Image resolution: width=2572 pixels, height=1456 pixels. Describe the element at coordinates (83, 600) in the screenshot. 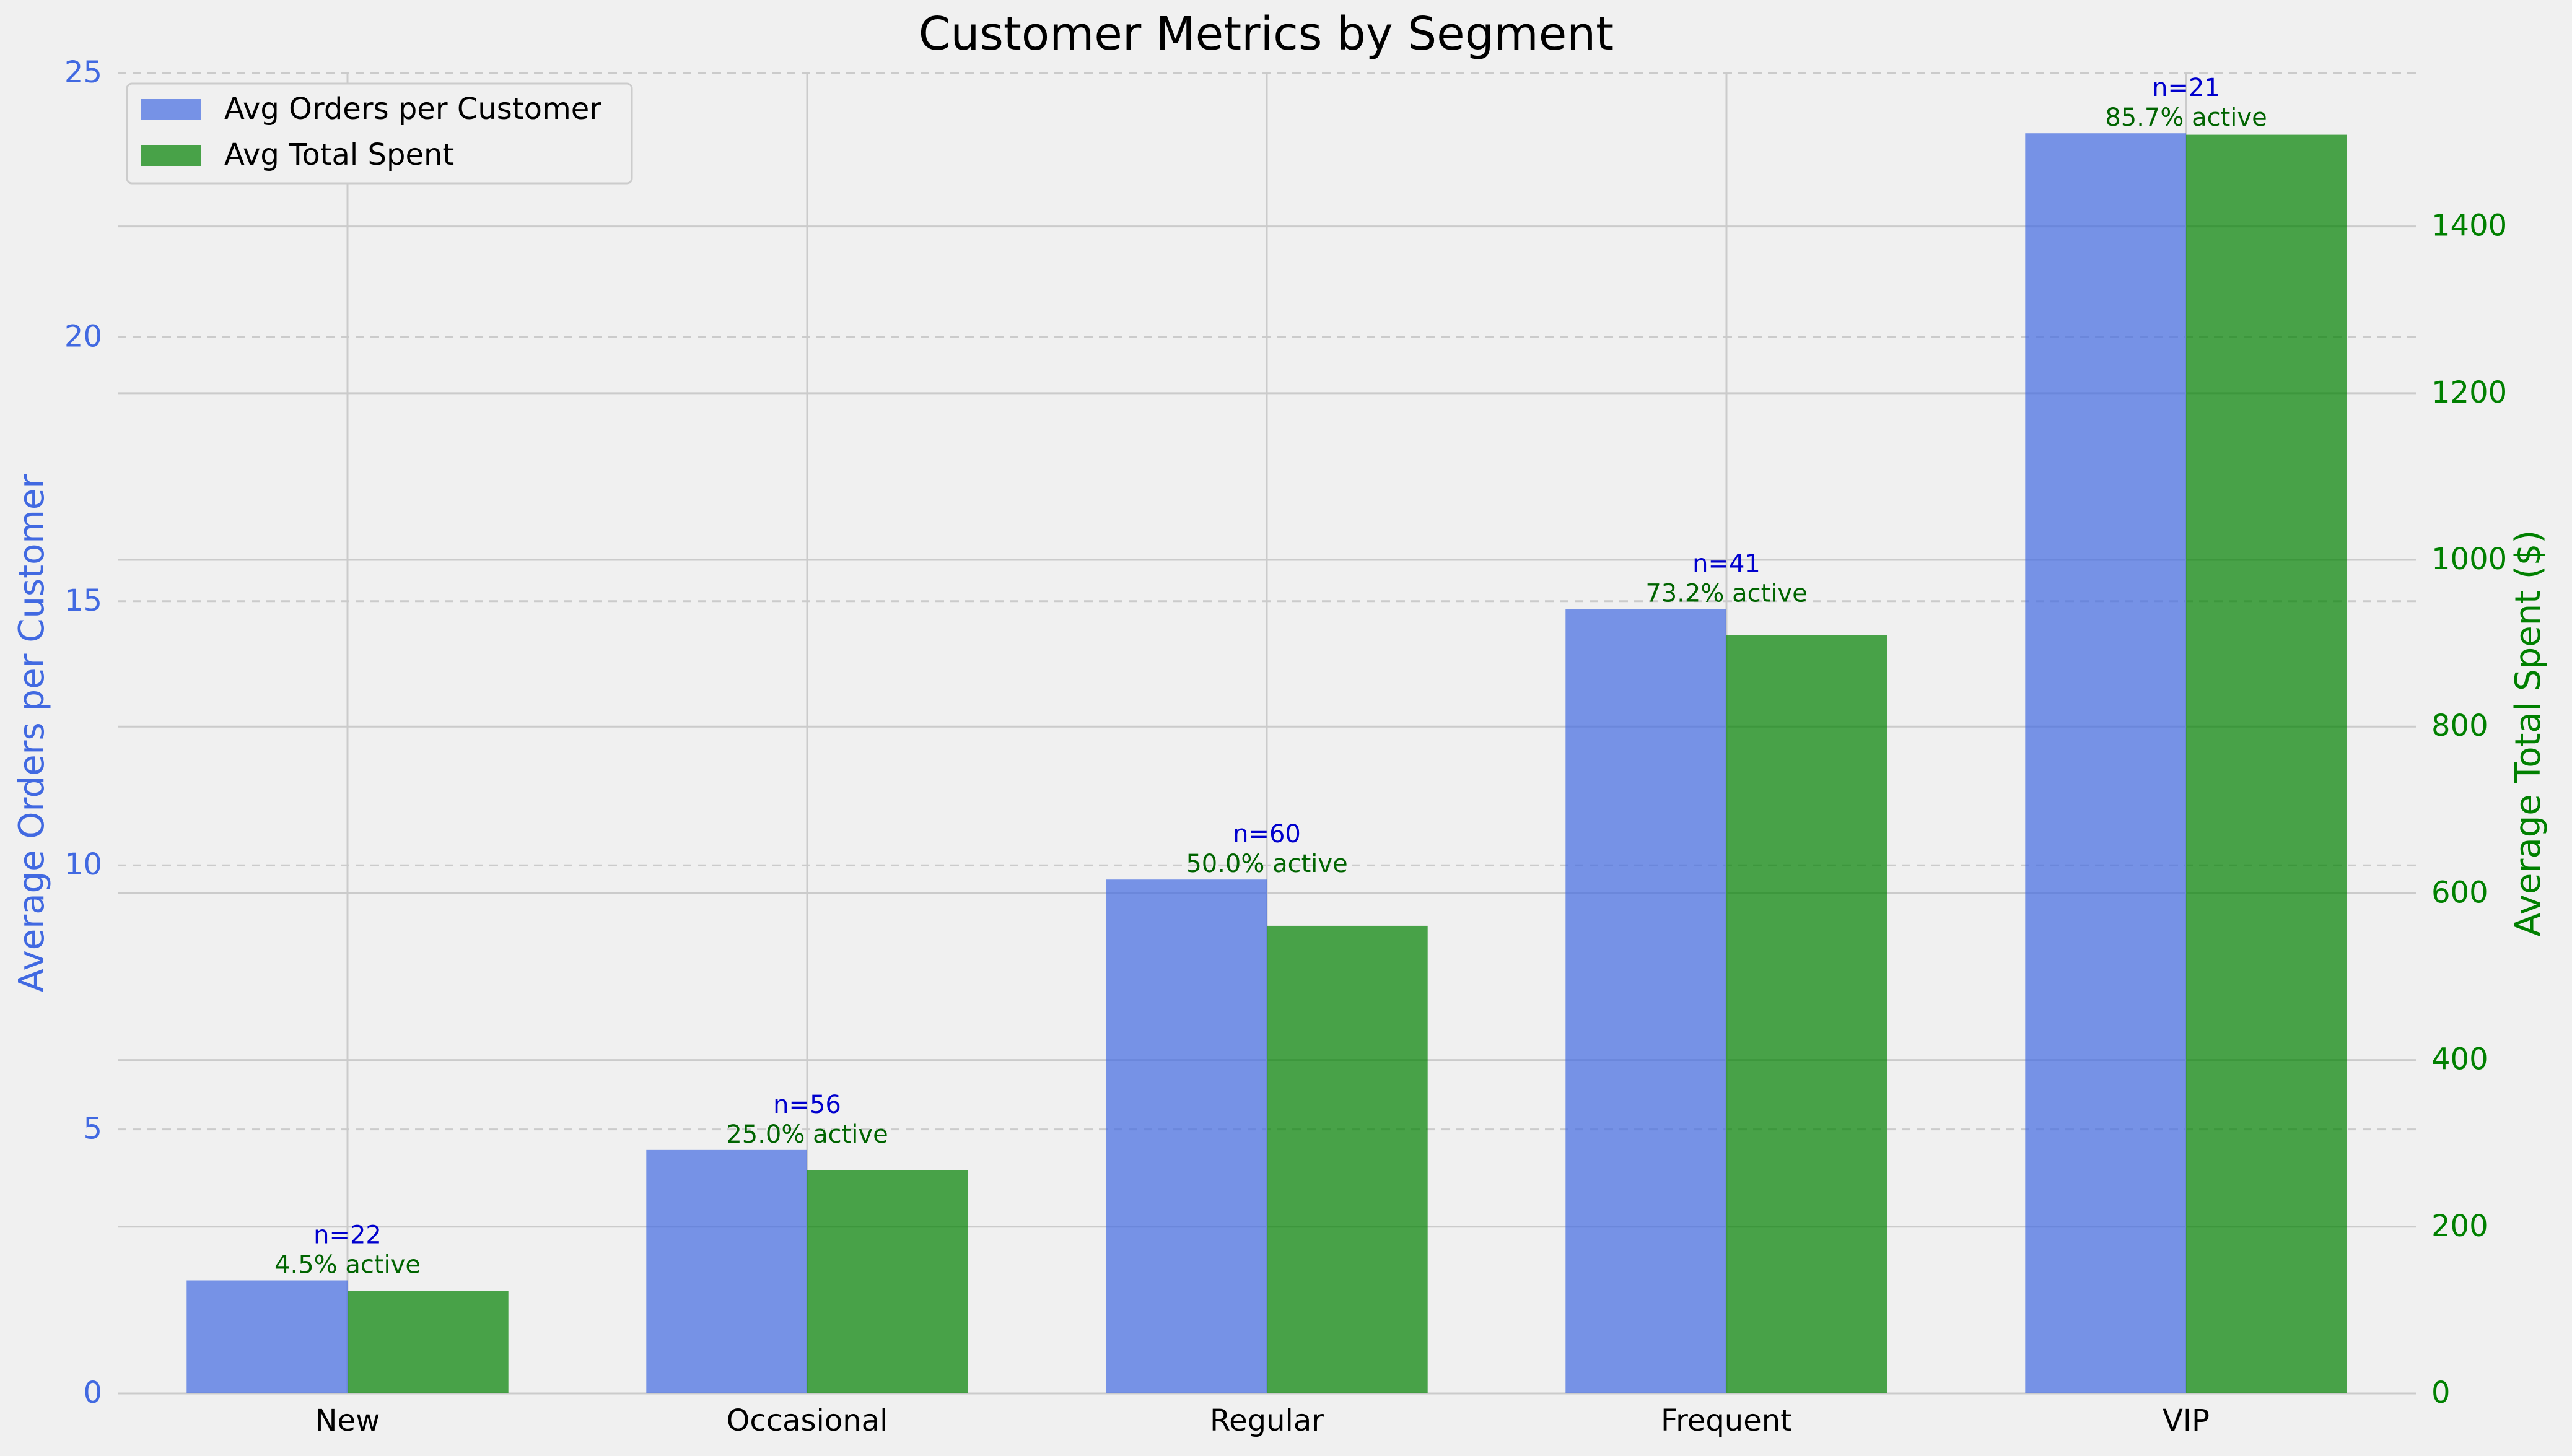

I see `y-left-tick-label: 15` at that location.